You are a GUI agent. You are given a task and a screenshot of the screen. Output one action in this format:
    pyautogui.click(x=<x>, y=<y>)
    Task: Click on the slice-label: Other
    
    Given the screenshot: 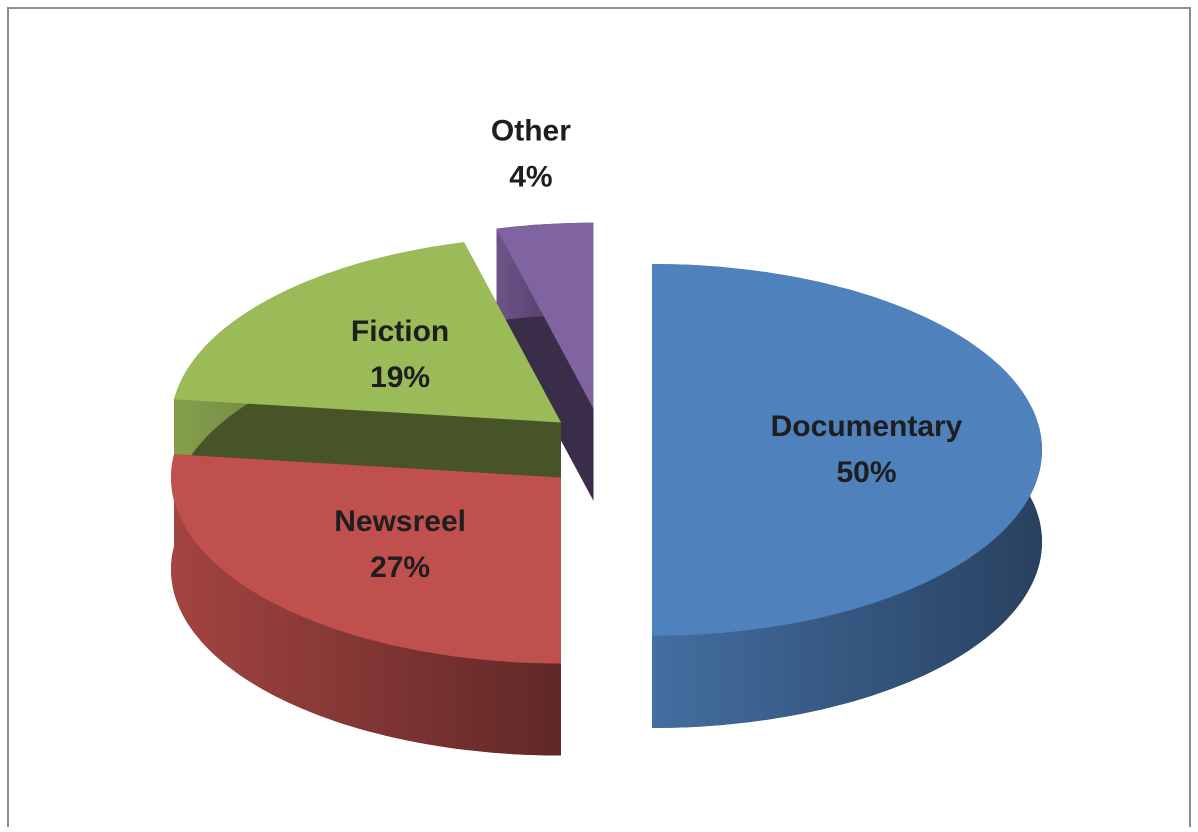 What is the action you would take?
    pyautogui.click(x=531, y=130)
    